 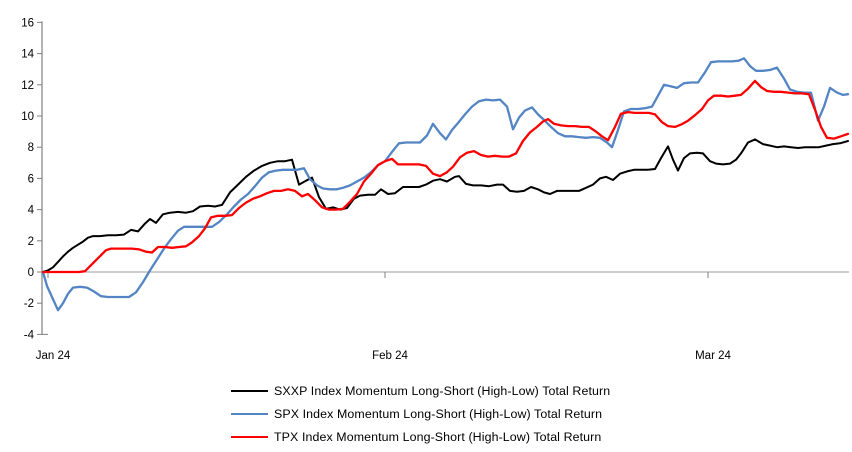 I want to click on y-tick-label-16: 16, so click(x=27, y=23).